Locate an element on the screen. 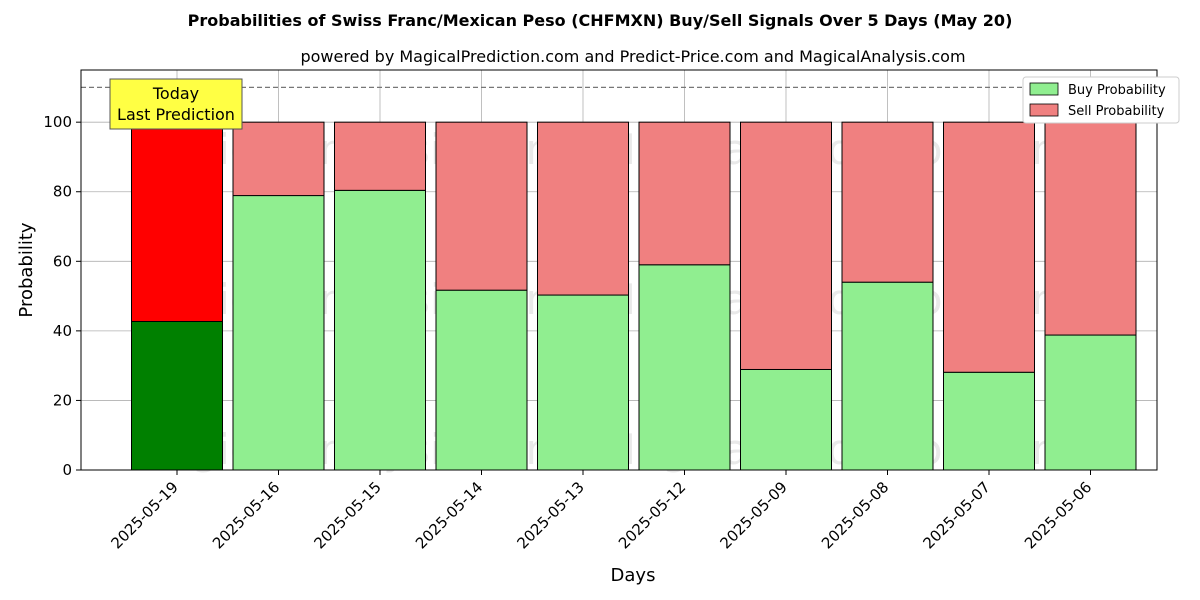  legend-swatch-buy is located at coordinates (1044, 89).